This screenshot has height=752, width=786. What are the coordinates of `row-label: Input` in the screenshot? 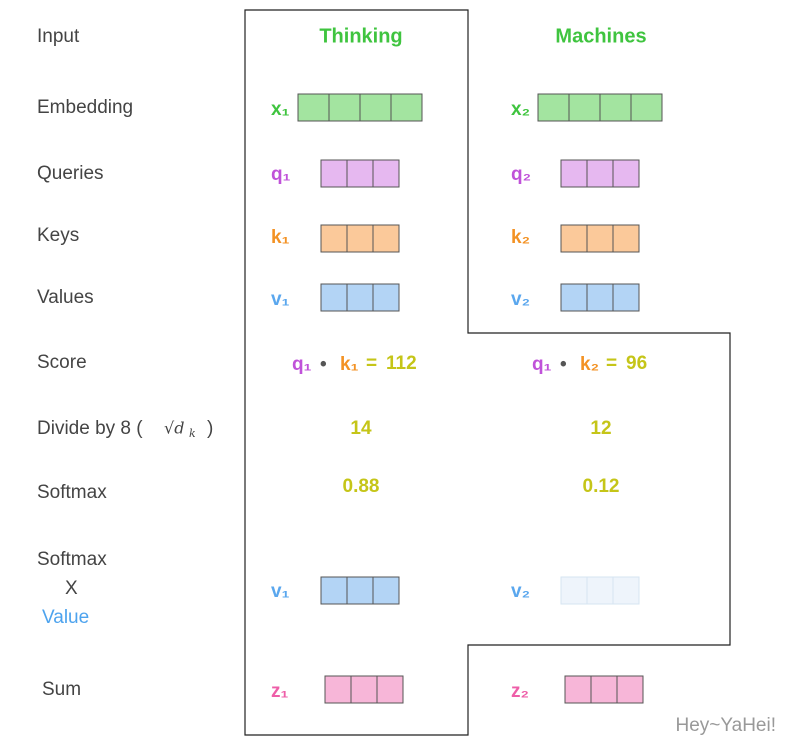 It's located at (58, 36).